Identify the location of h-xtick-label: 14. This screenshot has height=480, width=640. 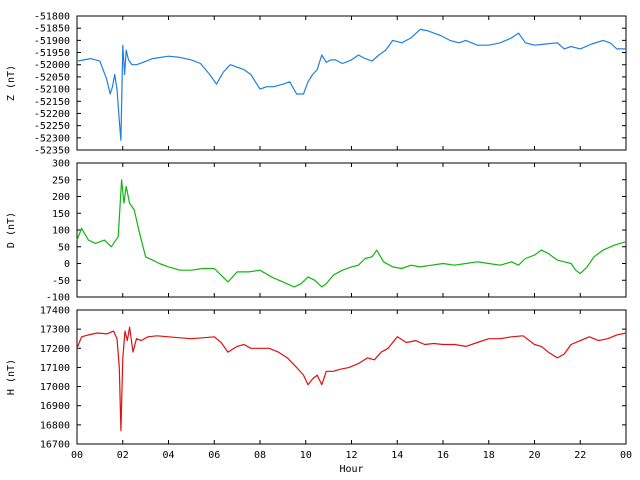
(397, 455).